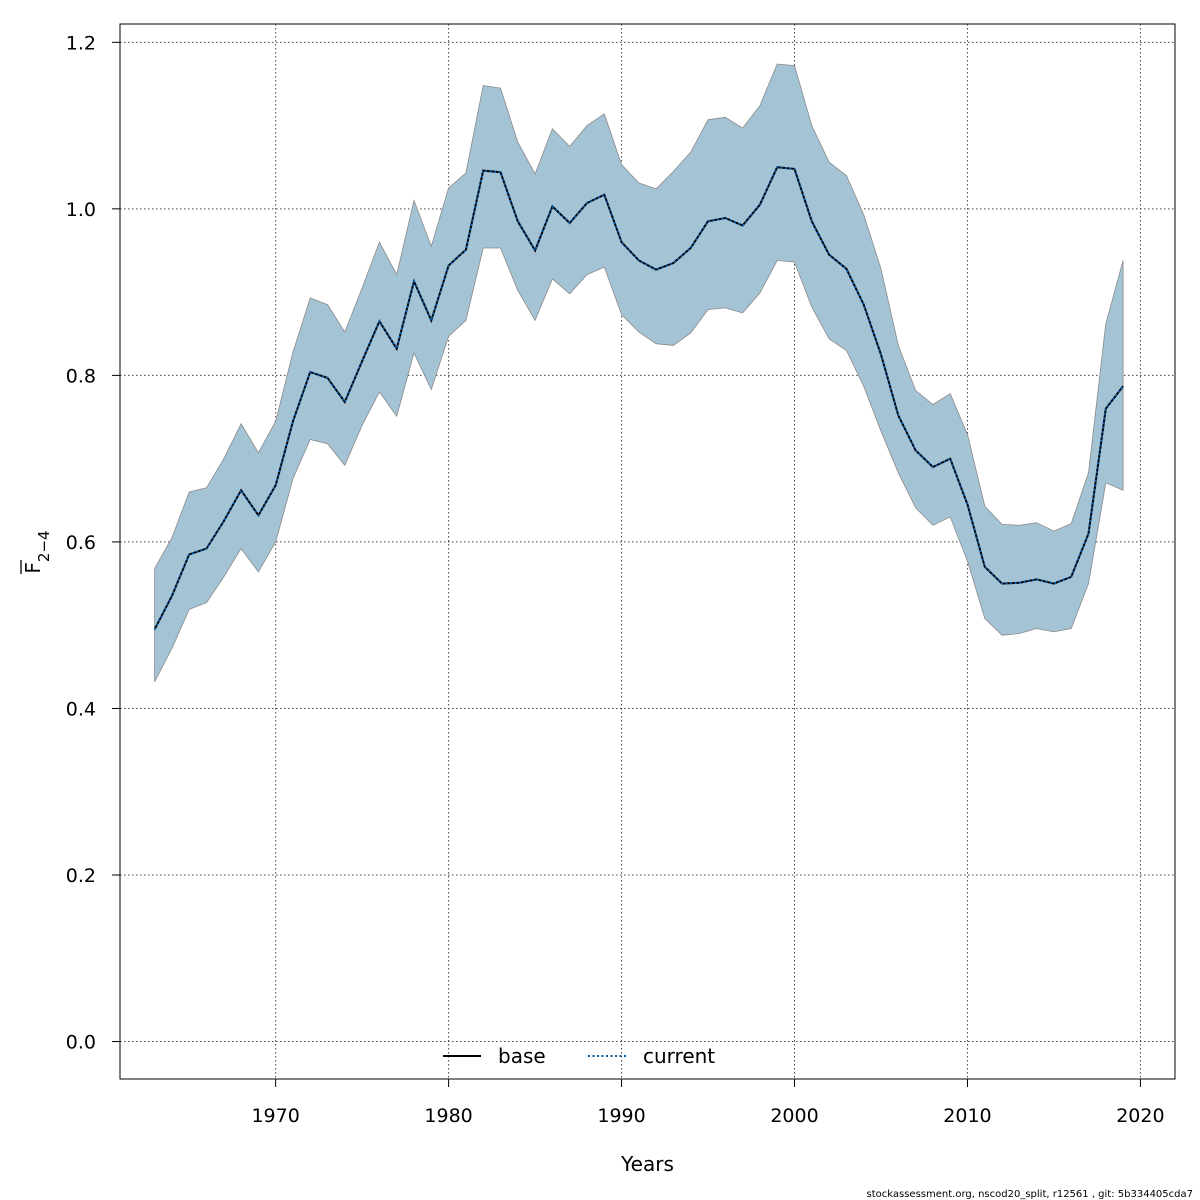 This screenshot has width=1200, height=1200. I want to click on y-axis-label: F2−4, so click(36, 552).